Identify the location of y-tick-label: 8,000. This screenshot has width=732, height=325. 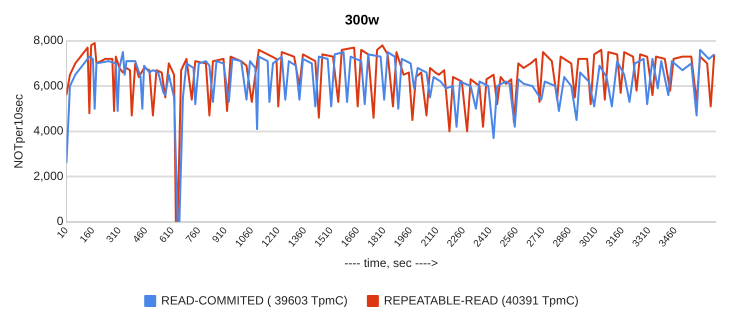
(48, 40).